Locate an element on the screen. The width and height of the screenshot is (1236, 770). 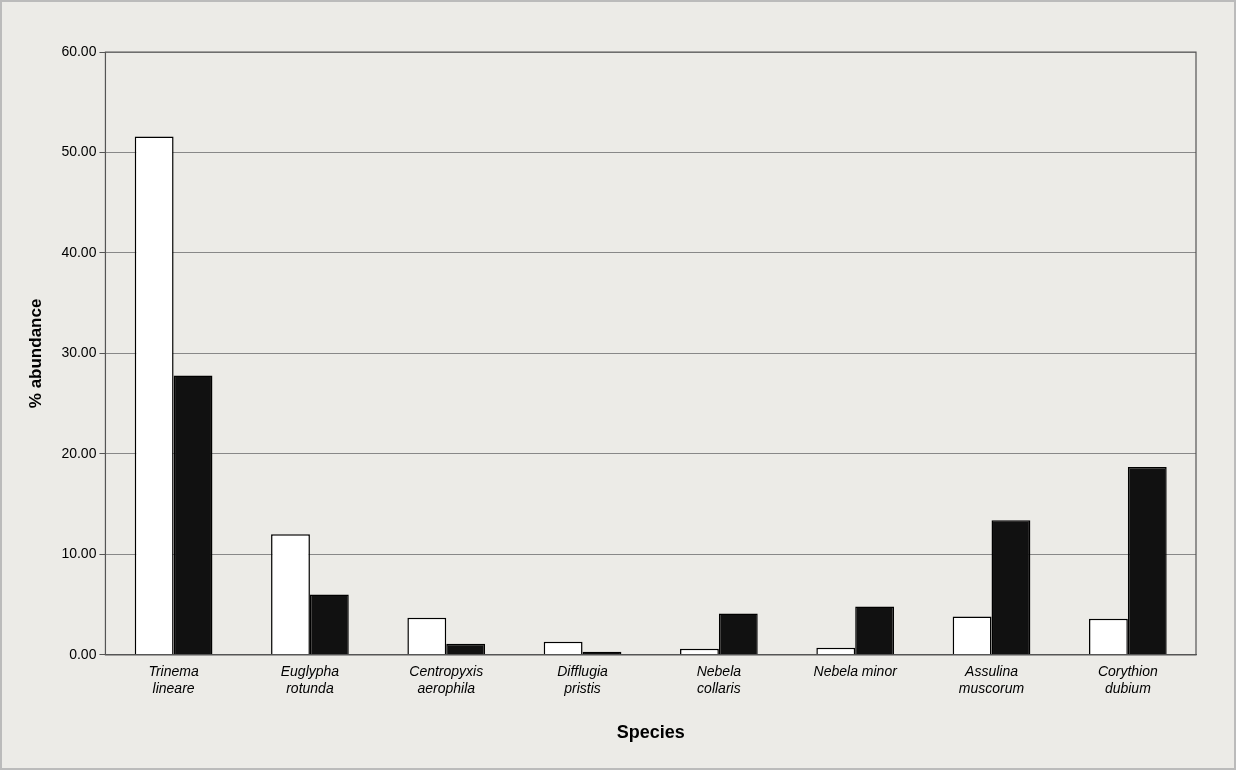
y-tick-label: 50.00 is located at coordinates (79, 151).